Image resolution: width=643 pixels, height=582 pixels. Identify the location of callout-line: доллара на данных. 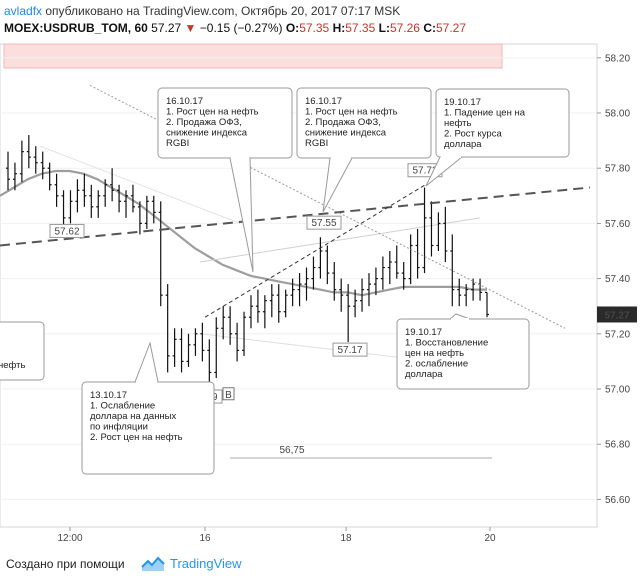
(133, 416).